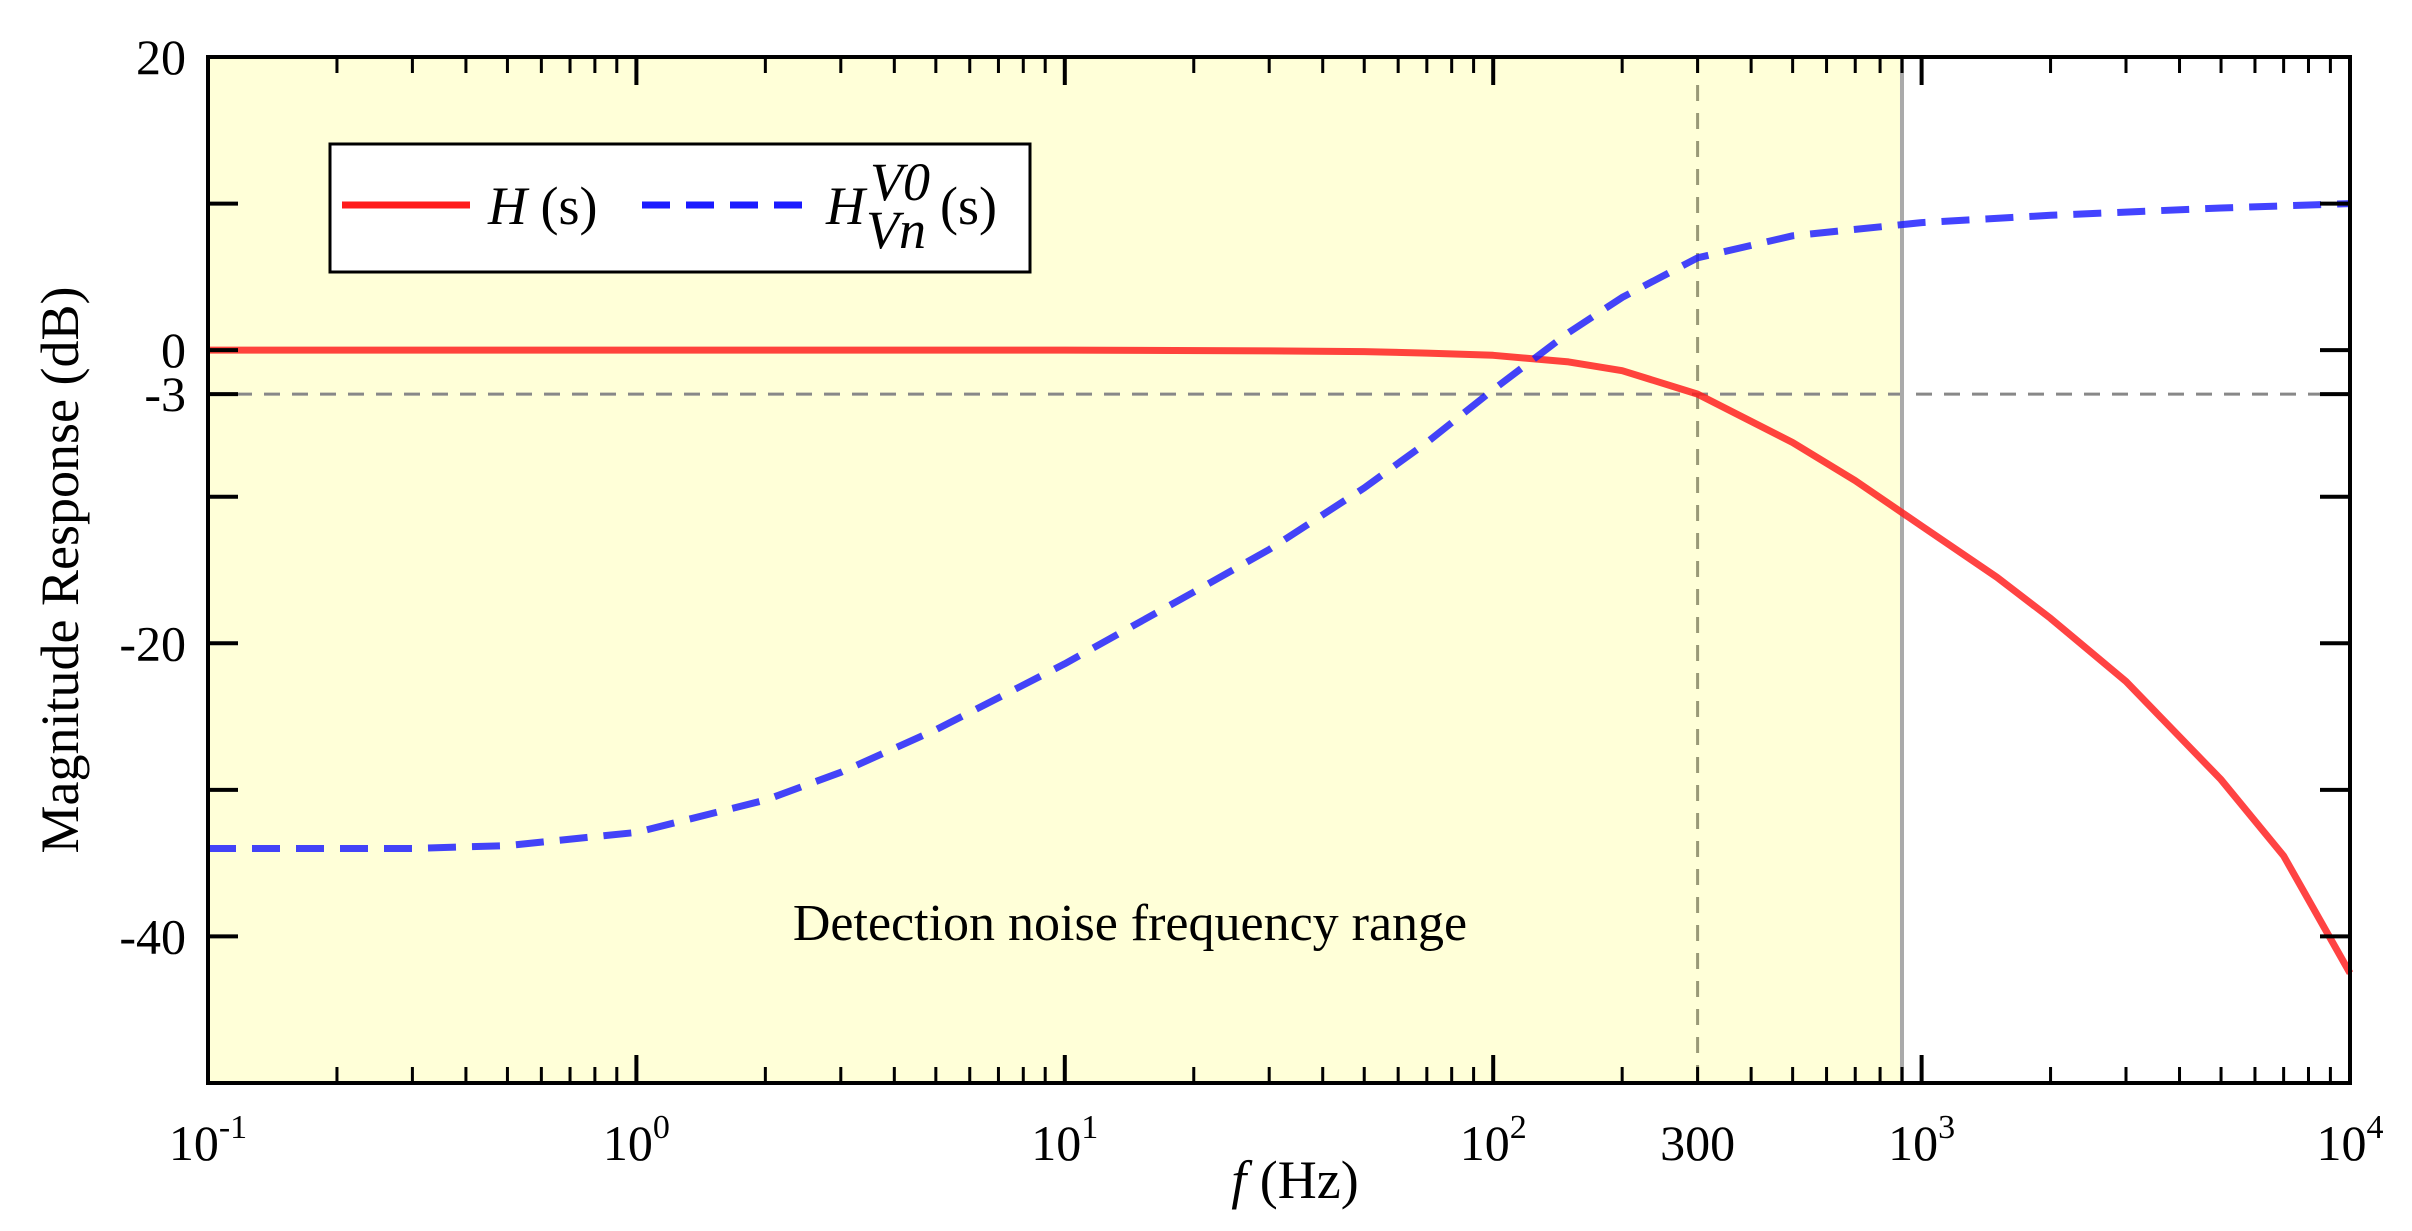 The image size is (2412, 1231). I want to click on x-axis-title: f (Hz), so click(1294, 1180).